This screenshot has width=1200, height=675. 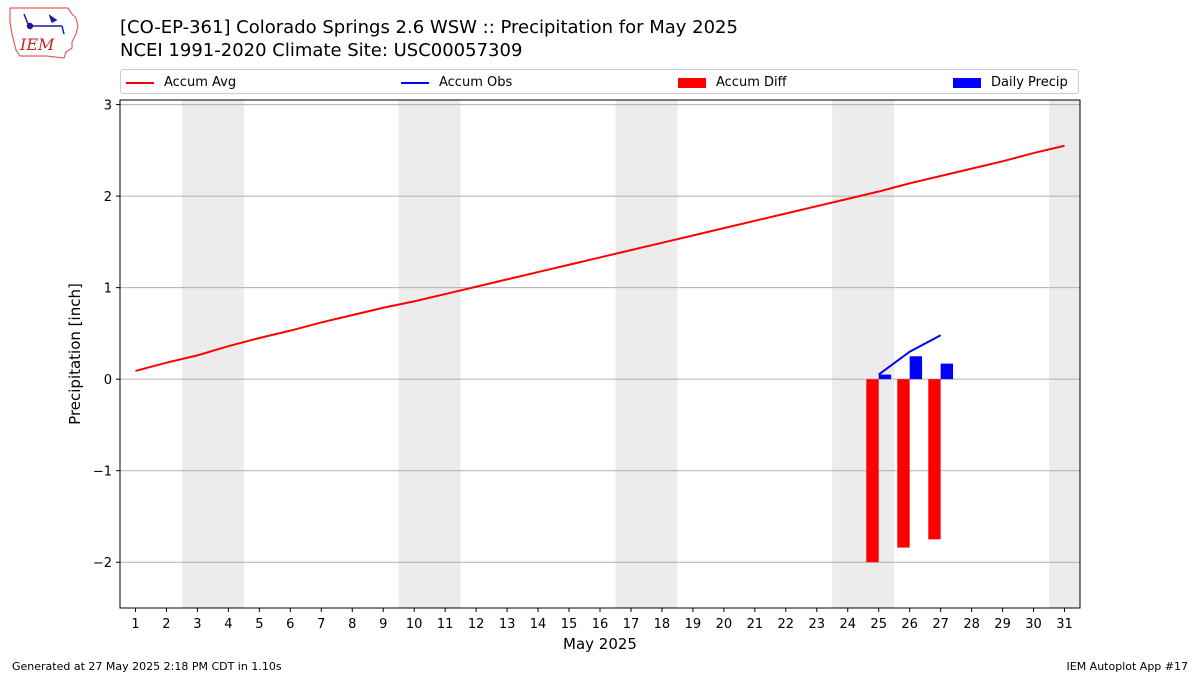 What do you see at coordinates (692, 82) in the screenshot?
I see `legend-swatch-accum-diff` at bounding box center [692, 82].